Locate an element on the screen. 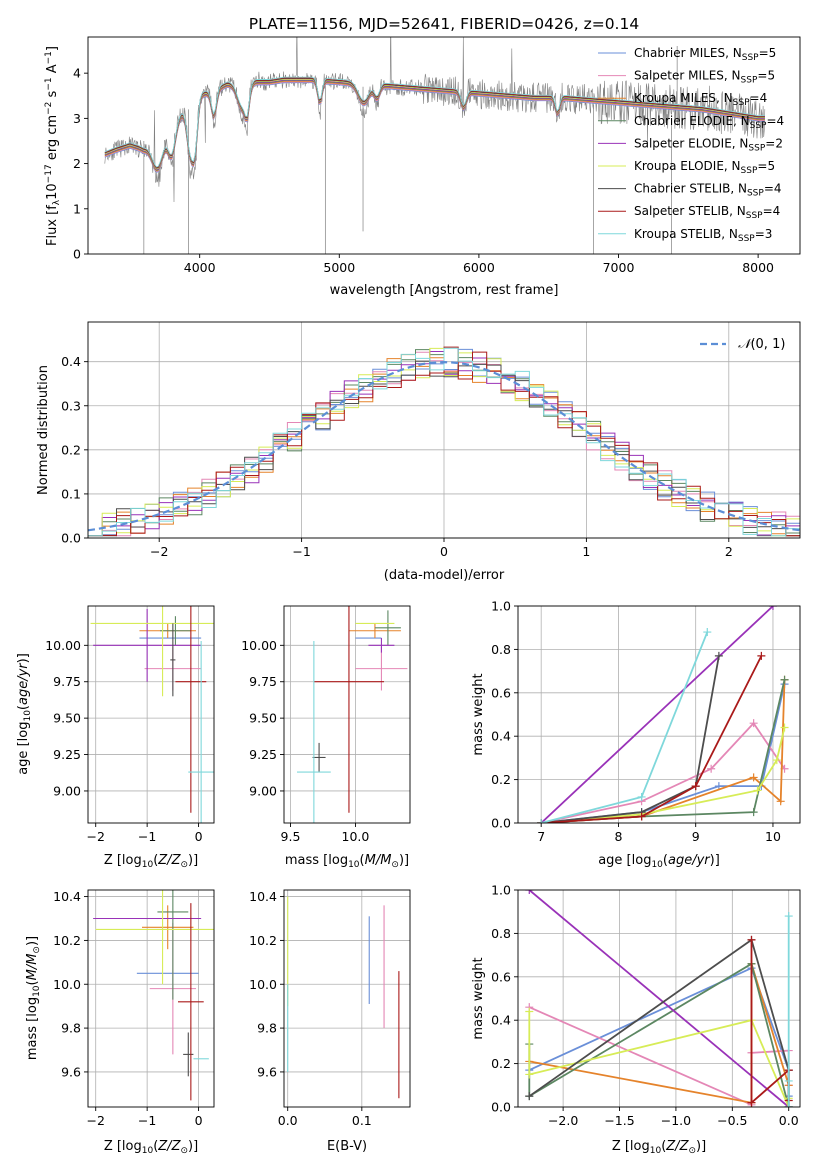  x-axis-label: Z [log10(Z/Z⊙)] is located at coordinates (151, 1147).